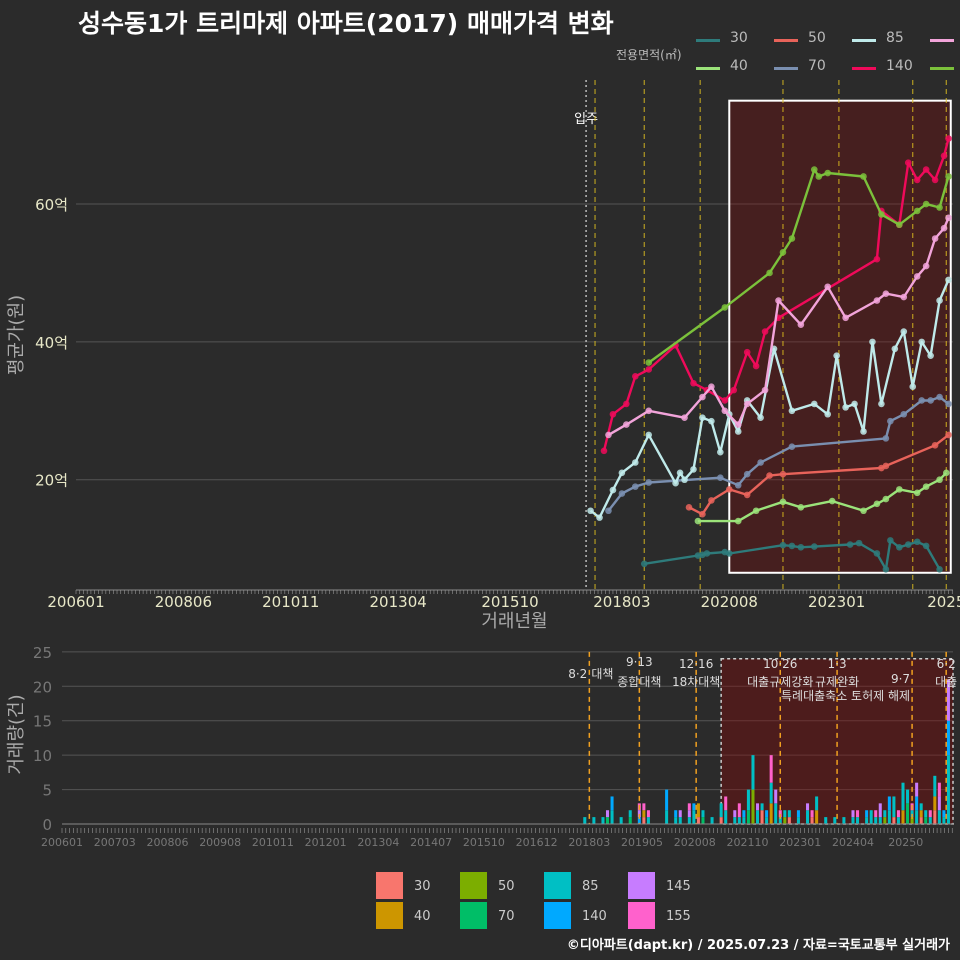  I want to click on volume-event-date-5: 9·7, so click(900, 679).